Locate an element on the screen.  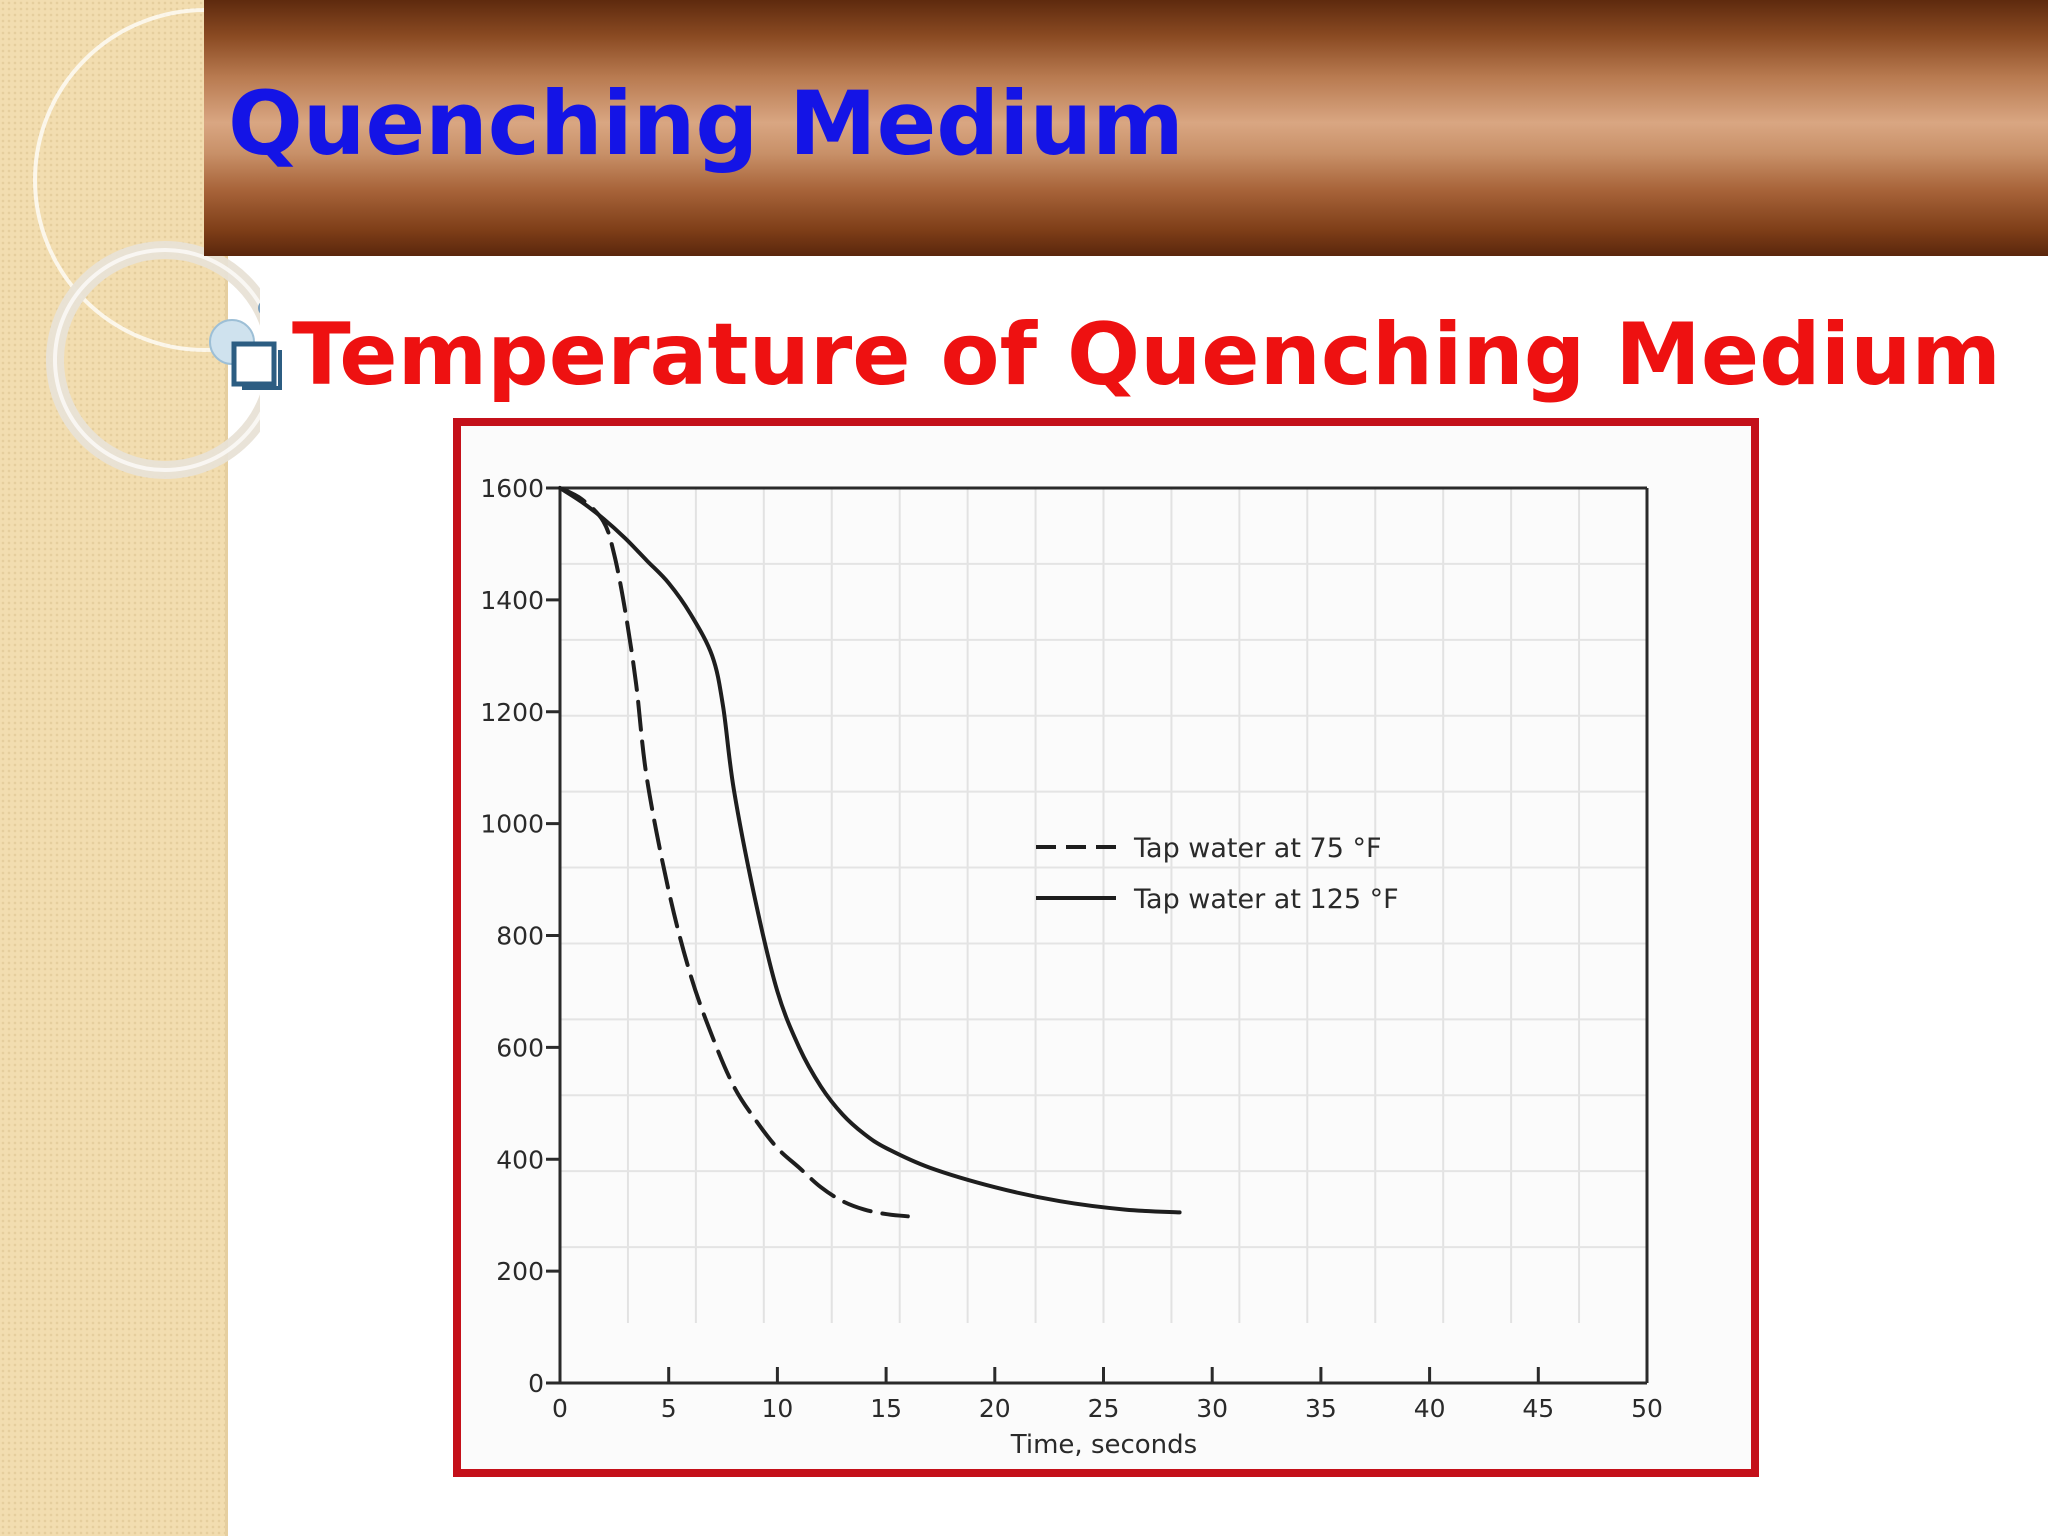
y-tick-label: 1000 is located at coordinates (512, 824).